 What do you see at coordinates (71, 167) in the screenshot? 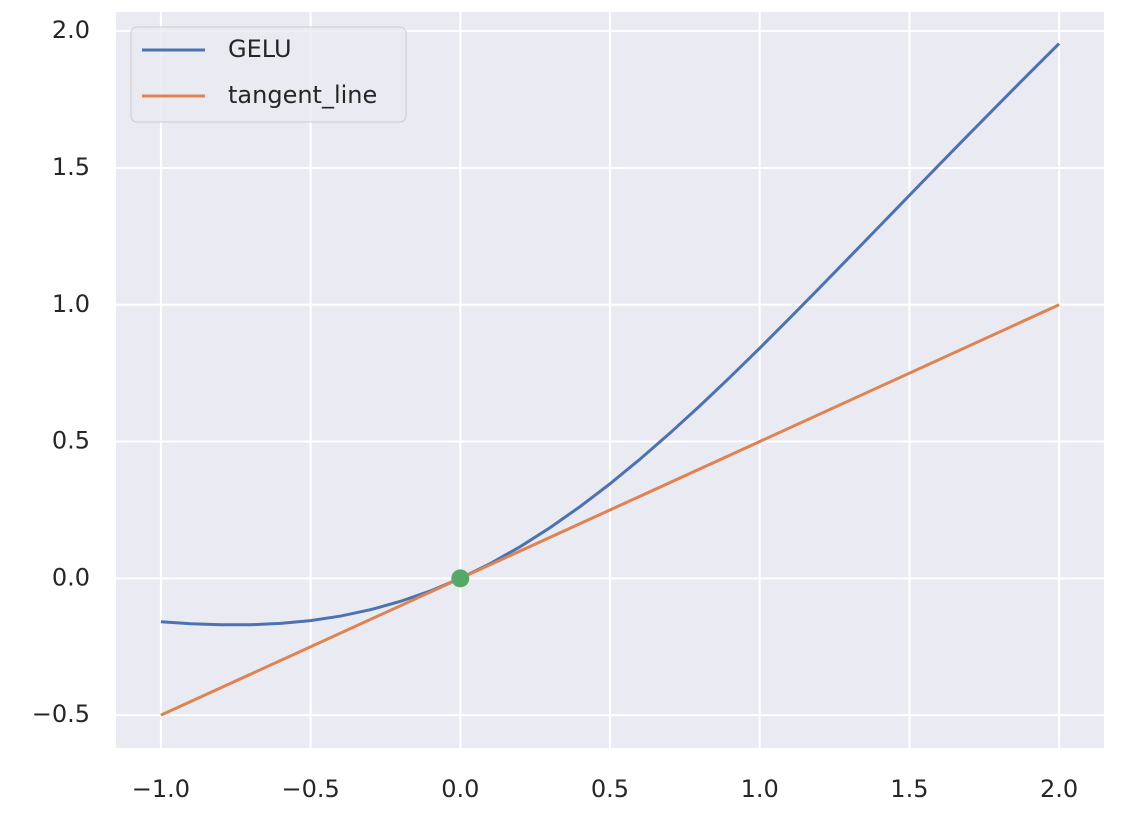
I see `y-tick-label: 1.5` at bounding box center [71, 167].